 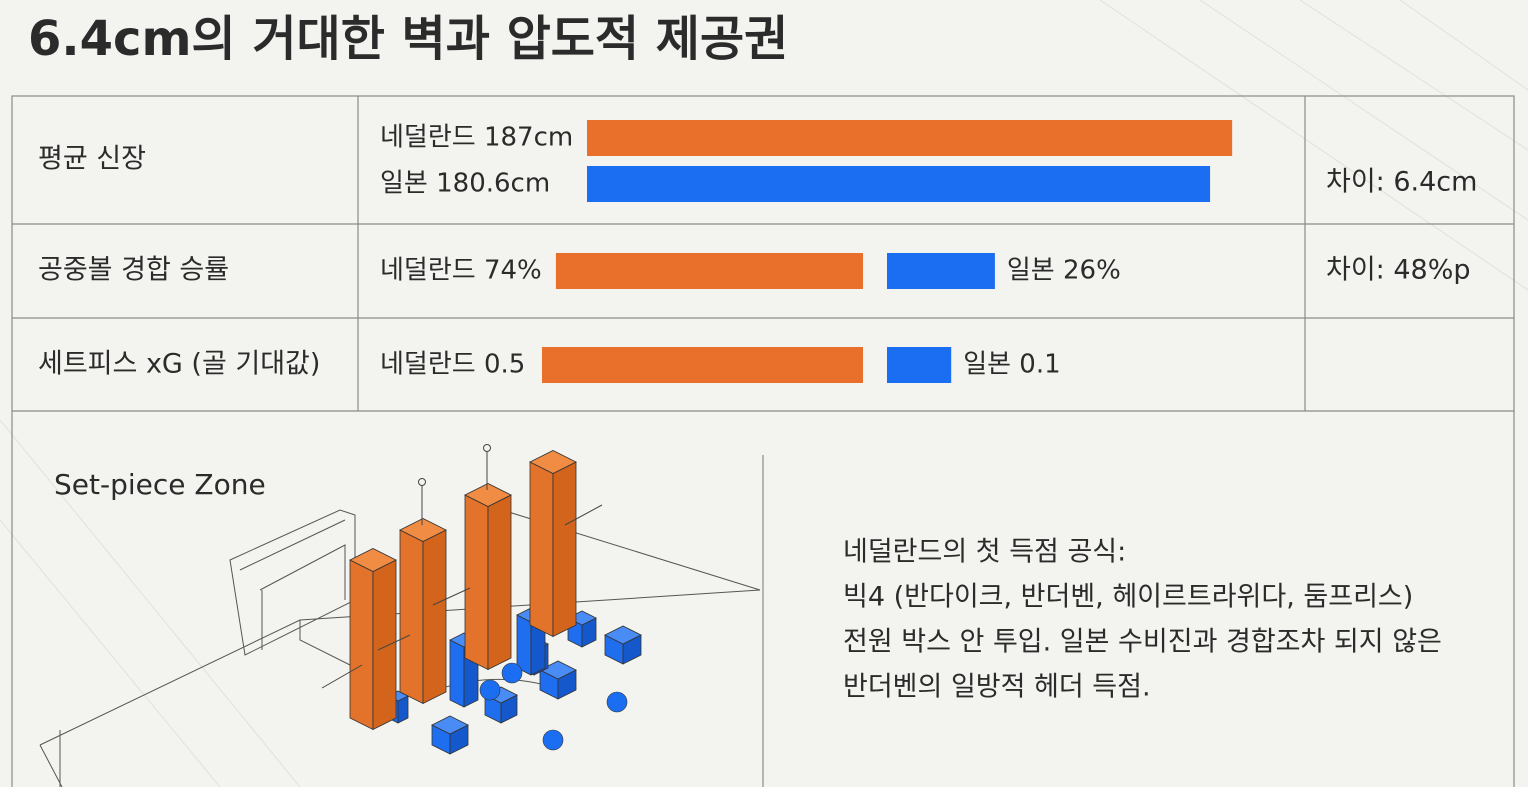 What do you see at coordinates (465, 184) in the screenshot?
I see `bar-label: 일본 180.6cm` at bounding box center [465, 184].